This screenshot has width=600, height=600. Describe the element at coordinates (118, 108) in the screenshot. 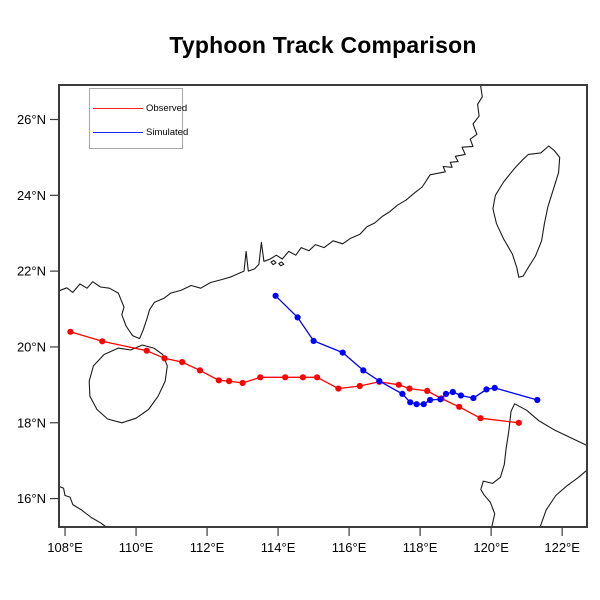

I see `observed-line-swatch` at that location.